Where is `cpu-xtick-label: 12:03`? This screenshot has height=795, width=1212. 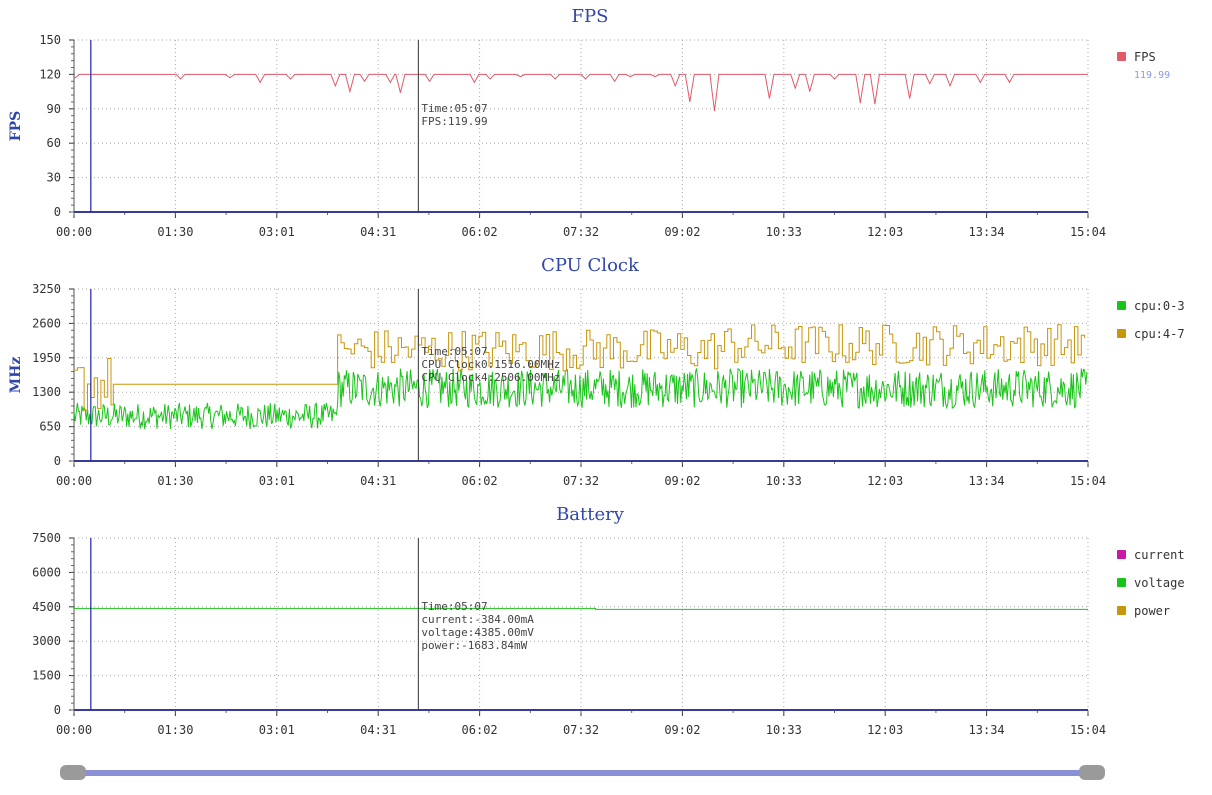
cpu-xtick-label: 12:03 is located at coordinates (885, 481).